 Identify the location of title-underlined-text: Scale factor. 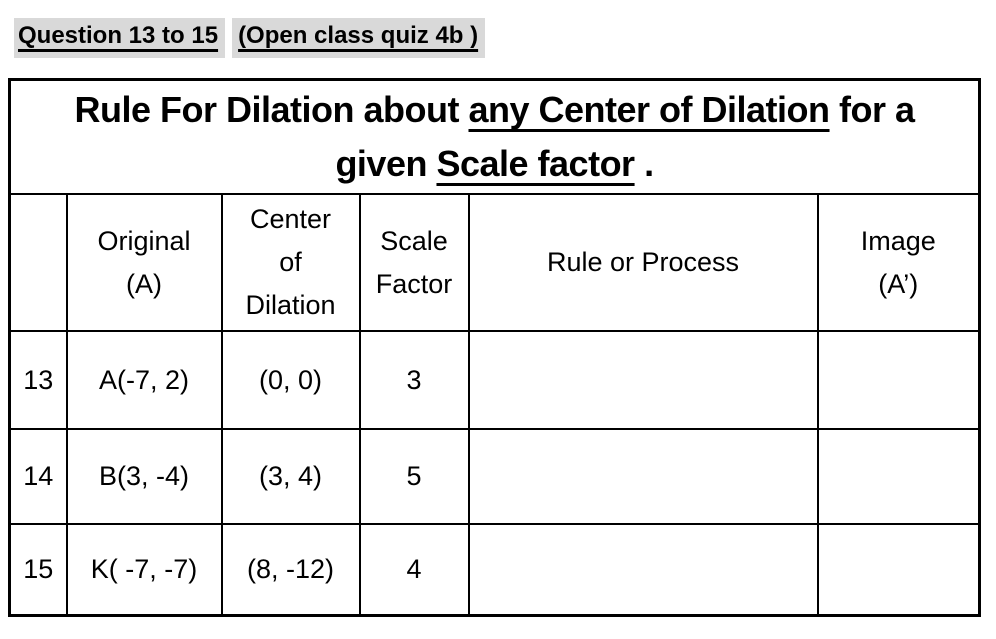
(535, 163).